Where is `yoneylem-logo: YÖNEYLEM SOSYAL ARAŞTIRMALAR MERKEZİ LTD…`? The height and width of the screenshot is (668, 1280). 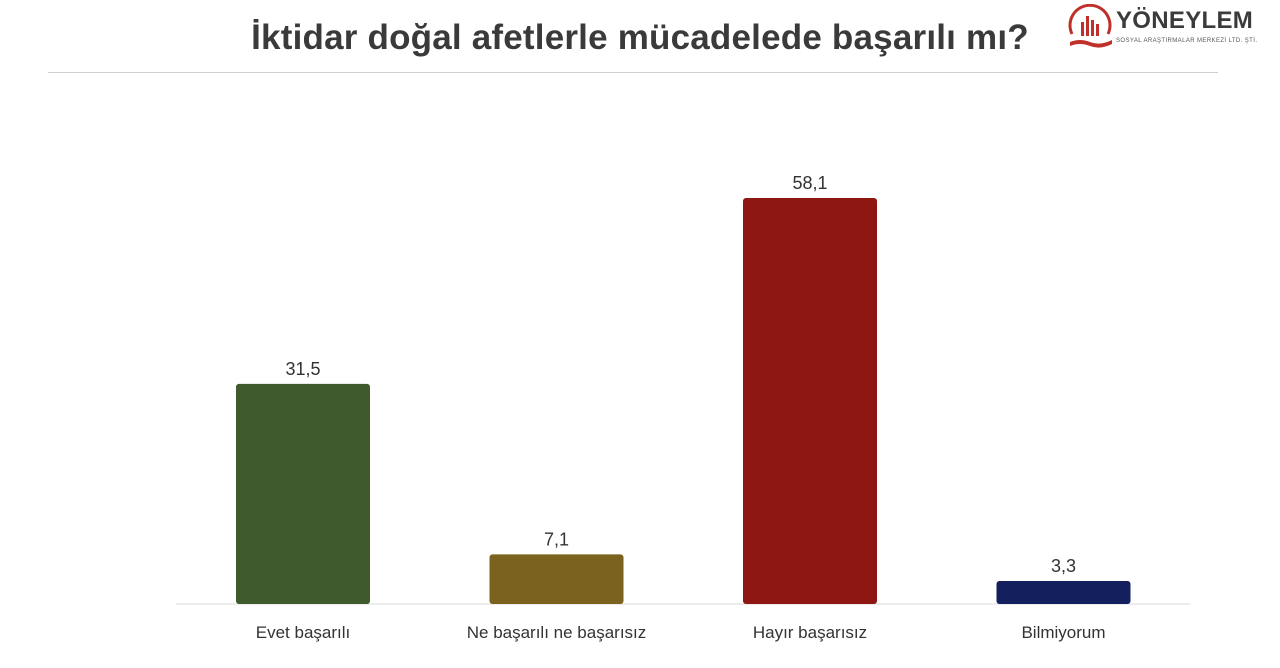 yoneylem-logo: YÖNEYLEM SOSYAL ARAŞTIRMALAR MERKEZİ LTD… is located at coordinates (1169, 30).